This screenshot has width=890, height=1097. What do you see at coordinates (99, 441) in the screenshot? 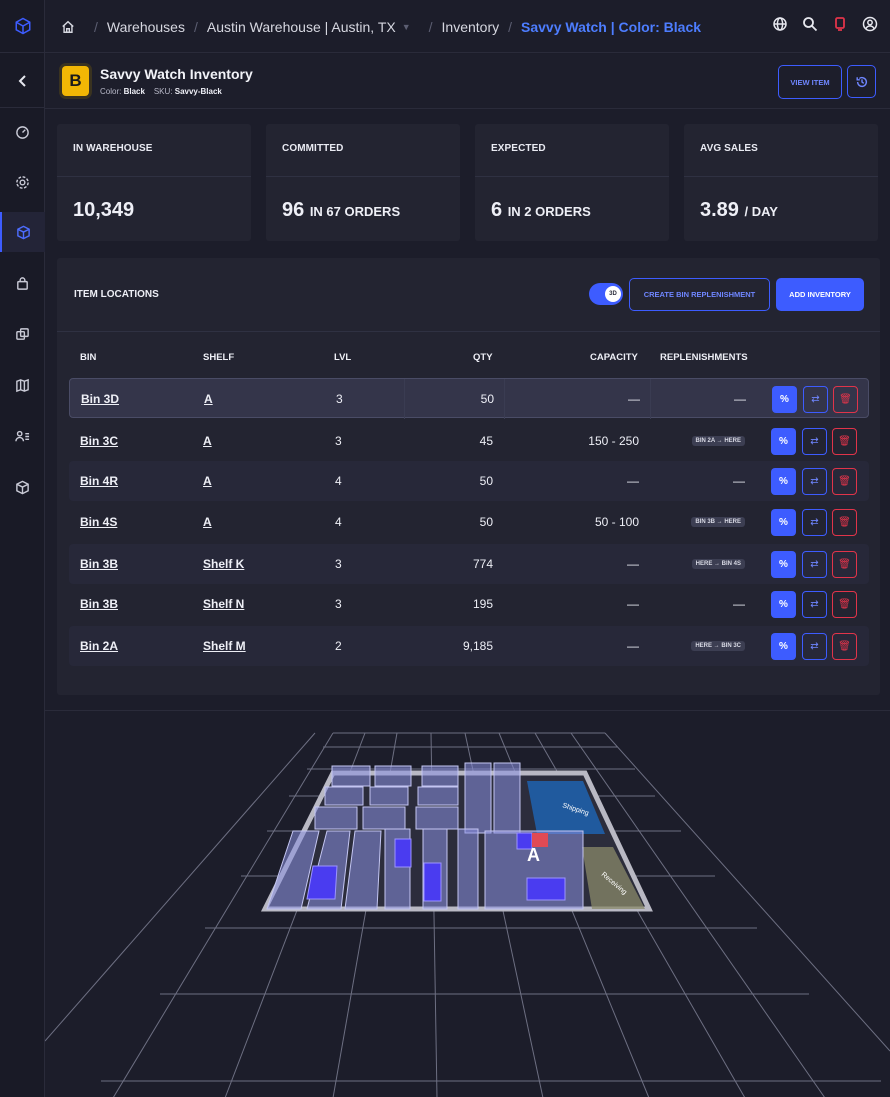
I see `bin-link: Bin 3C` at bounding box center [99, 441].